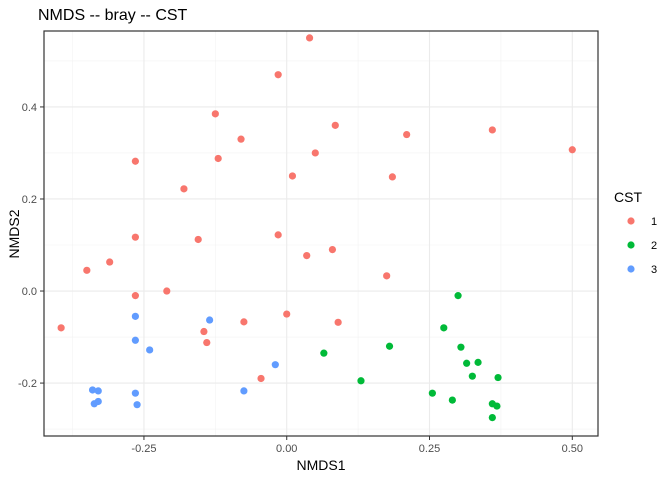 The image size is (672, 480). Describe the element at coordinates (429, 449) in the screenshot. I see `x-tick-label: 0.25` at that location.